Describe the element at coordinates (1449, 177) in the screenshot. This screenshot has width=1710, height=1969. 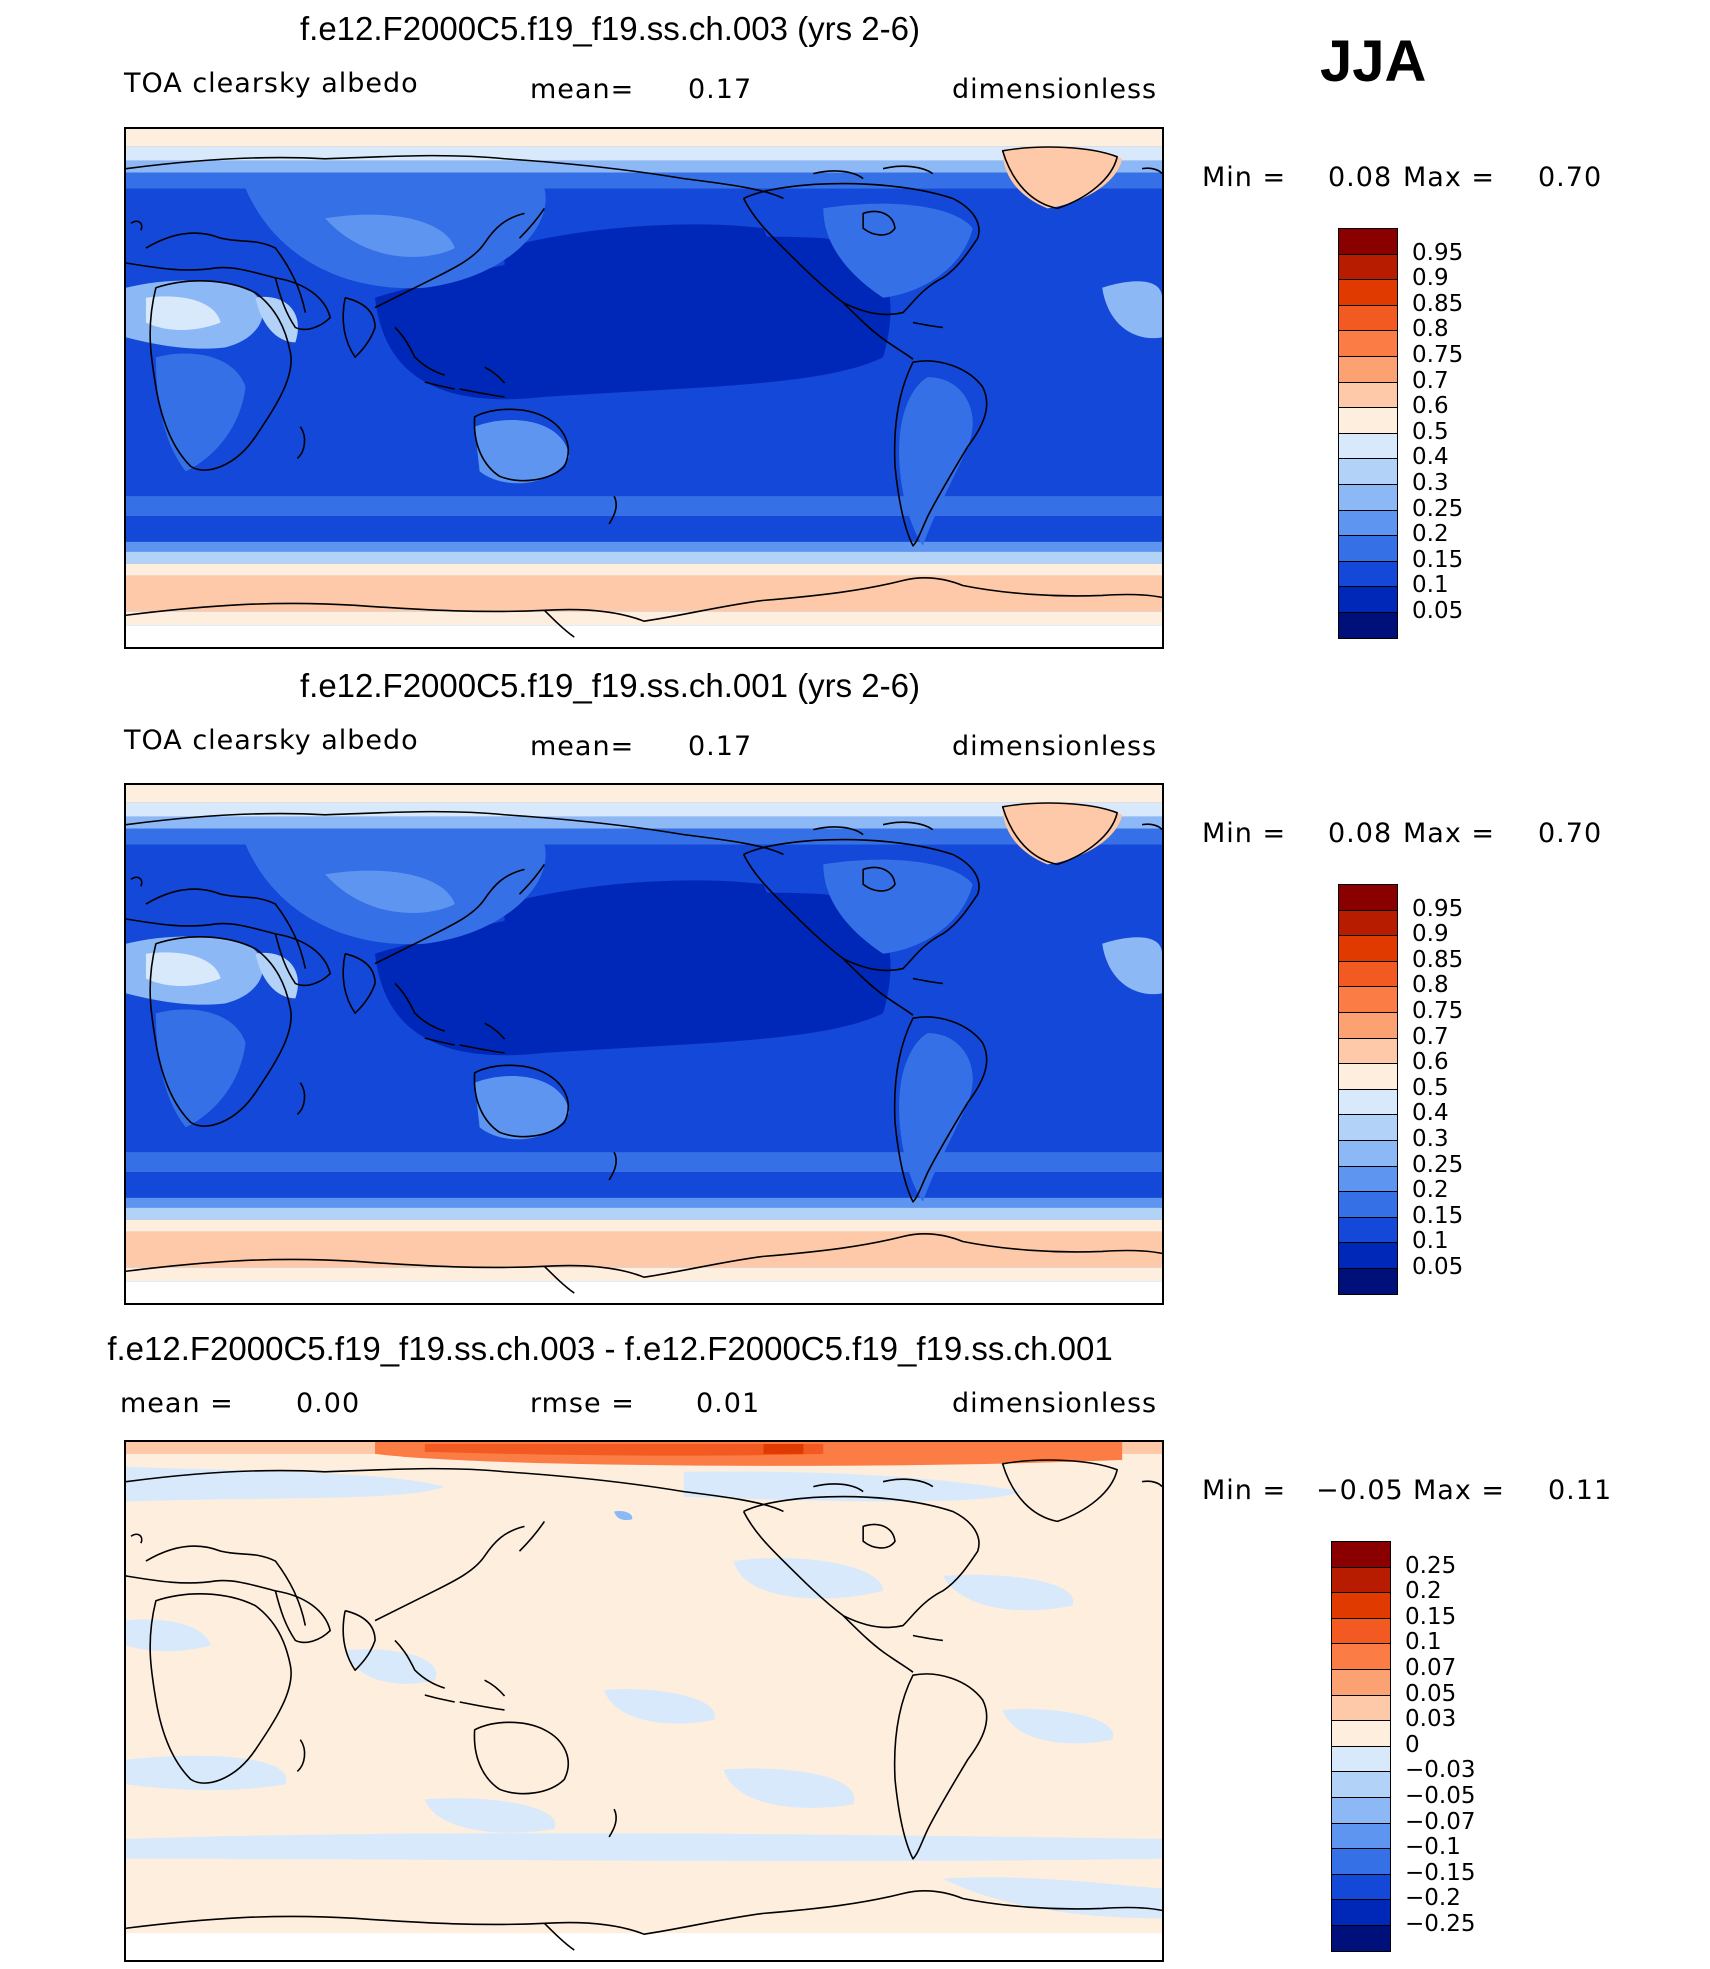
I see `panel-1-max-label: Max =` at that location.